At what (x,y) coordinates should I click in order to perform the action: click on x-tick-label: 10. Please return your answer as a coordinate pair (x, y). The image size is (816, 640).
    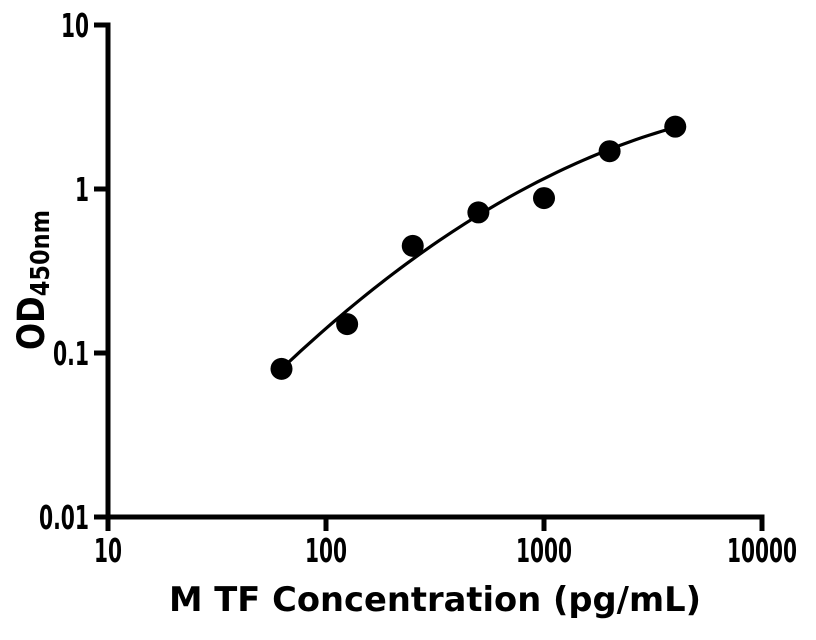
    Looking at the image, I should click on (108, 550).